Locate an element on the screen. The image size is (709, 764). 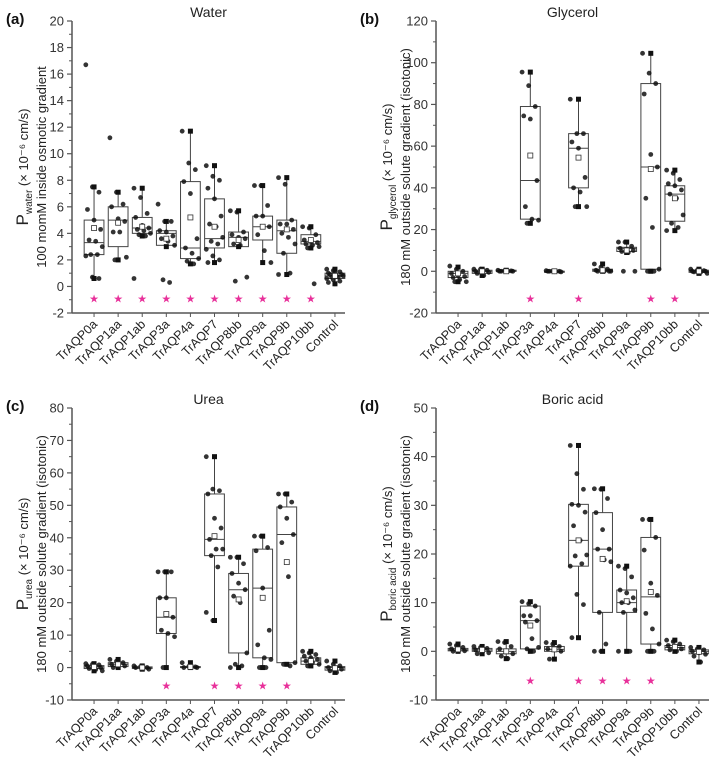
box-traqp9a is located at coordinates (627, 608).